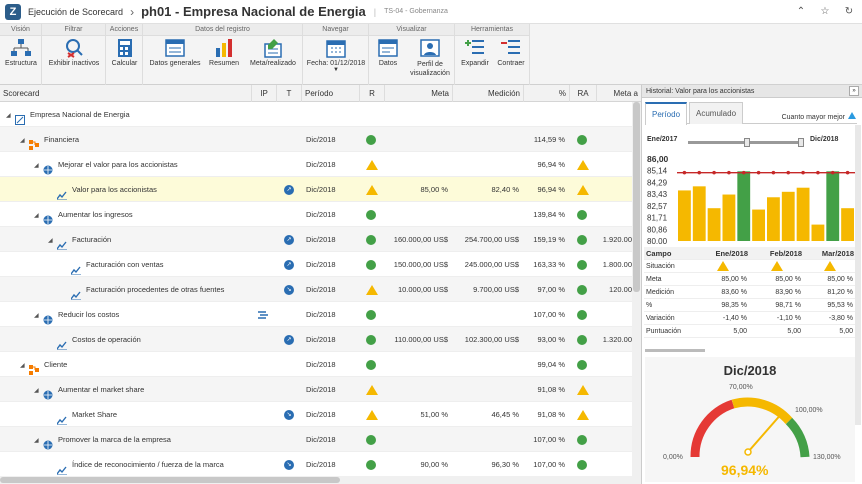 This screenshot has height=484, width=862. Describe the element at coordinates (430, 58) in the screenshot. I see `perfil-visualizacion-button: Perfil de visualización` at that location.